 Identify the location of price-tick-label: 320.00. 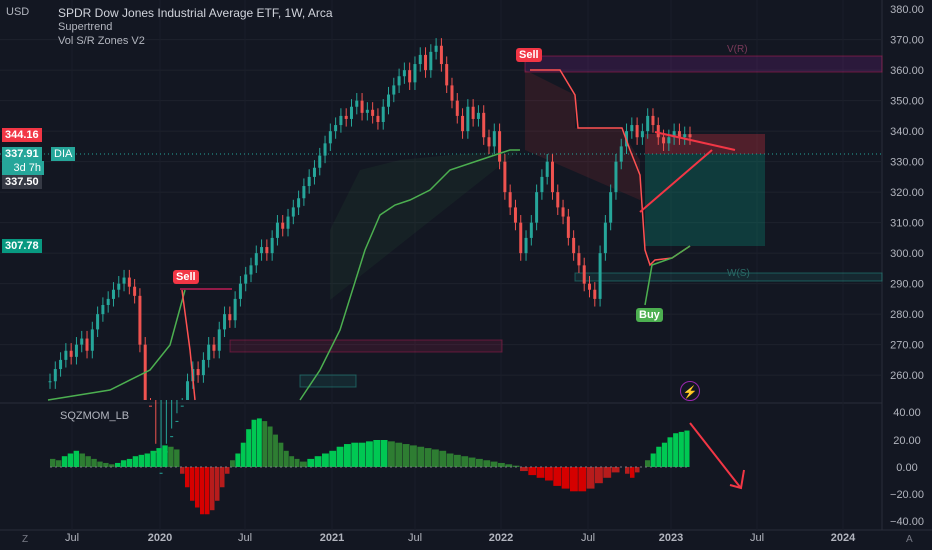
(907, 193).